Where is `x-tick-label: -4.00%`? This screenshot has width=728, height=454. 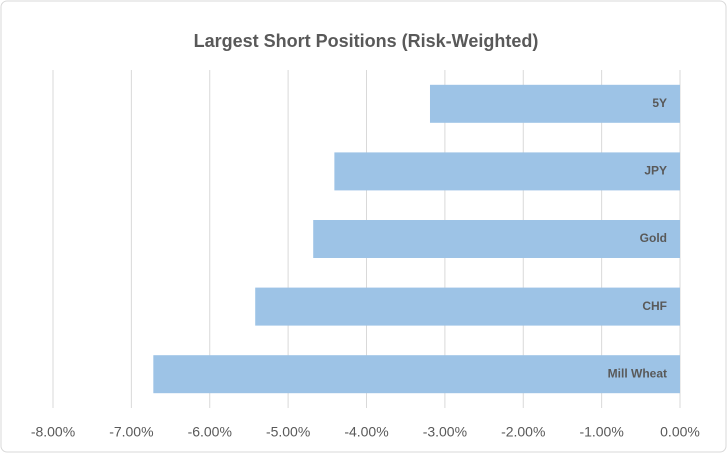 x-tick-label: -4.00% is located at coordinates (366, 432).